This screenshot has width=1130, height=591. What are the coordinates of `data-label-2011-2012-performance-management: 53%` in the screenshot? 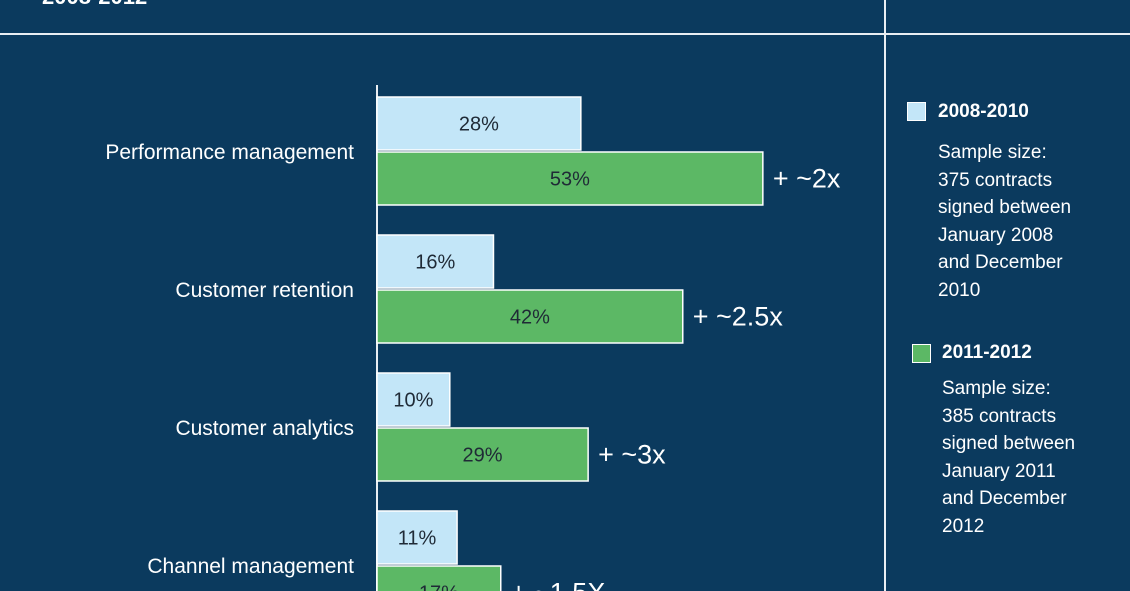 It's located at (570, 180).